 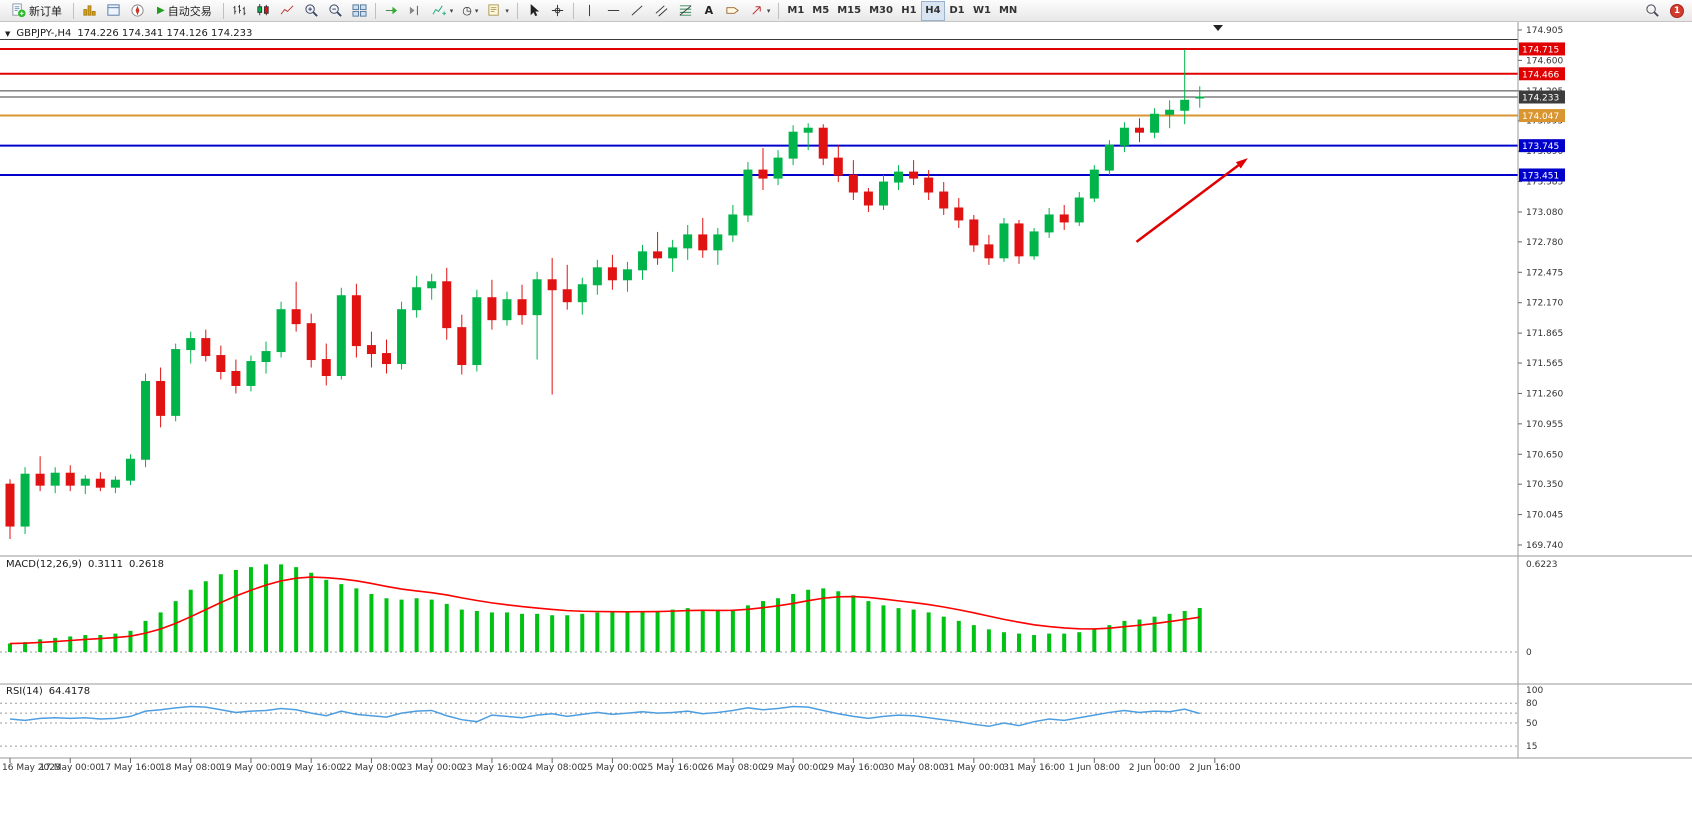 I want to click on macd-name-label: MACD(12,26,9), so click(x=44, y=564).